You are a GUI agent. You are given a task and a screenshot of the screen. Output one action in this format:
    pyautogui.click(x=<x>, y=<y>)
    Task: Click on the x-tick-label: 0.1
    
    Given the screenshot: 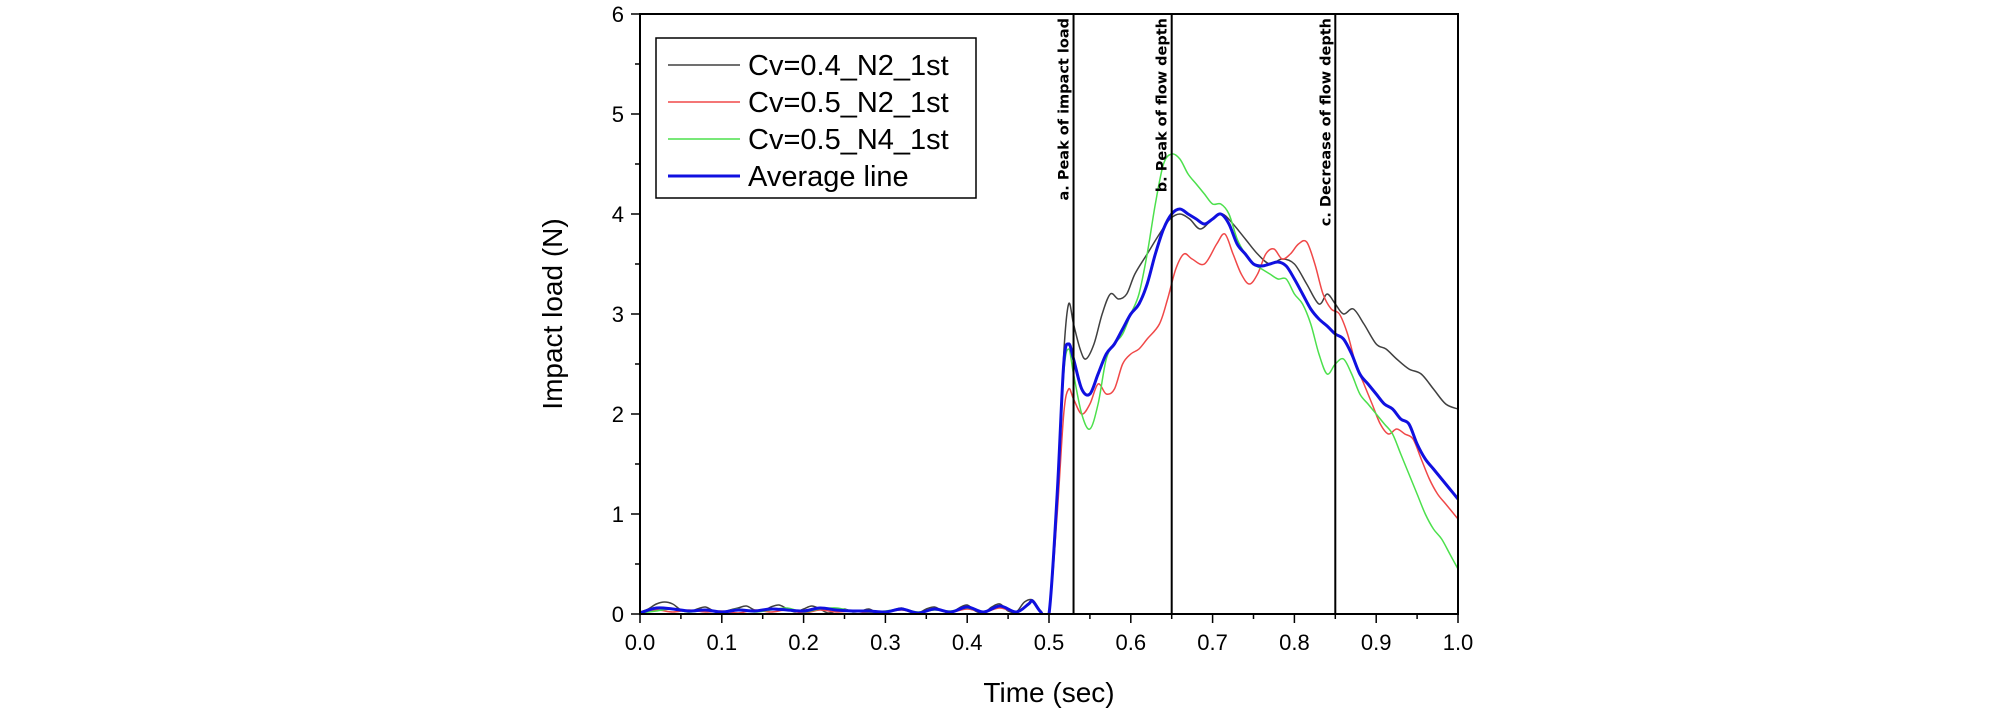 What is the action you would take?
    pyautogui.click(x=722, y=642)
    